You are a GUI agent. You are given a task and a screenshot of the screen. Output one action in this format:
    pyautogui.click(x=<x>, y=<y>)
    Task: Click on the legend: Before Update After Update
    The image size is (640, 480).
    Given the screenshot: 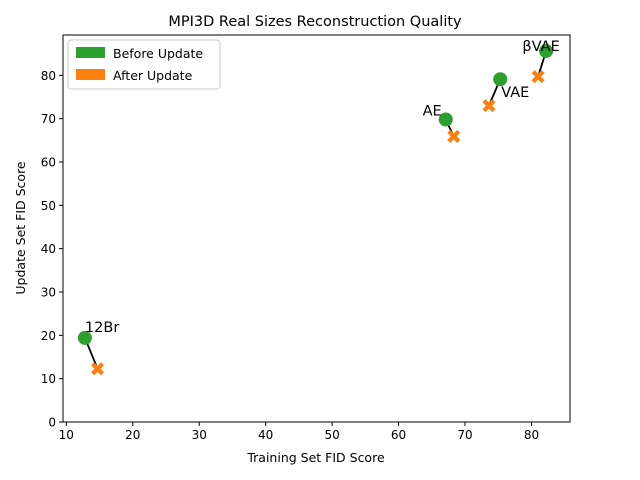 What is the action you would take?
    pyautogui.click(x=144, y=64)
    